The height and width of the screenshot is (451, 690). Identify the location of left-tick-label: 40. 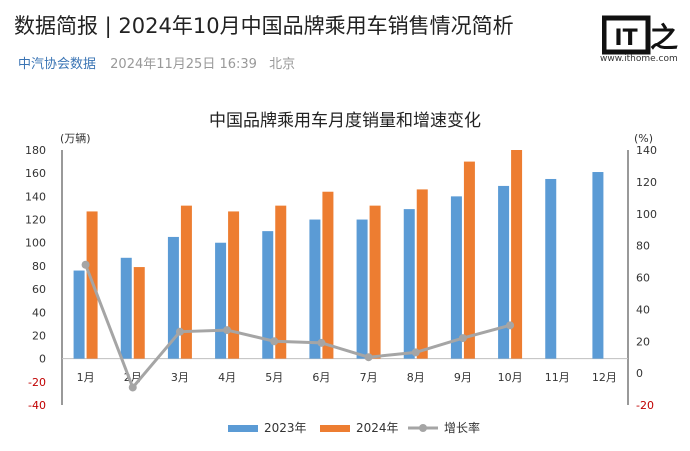
(39, 312).